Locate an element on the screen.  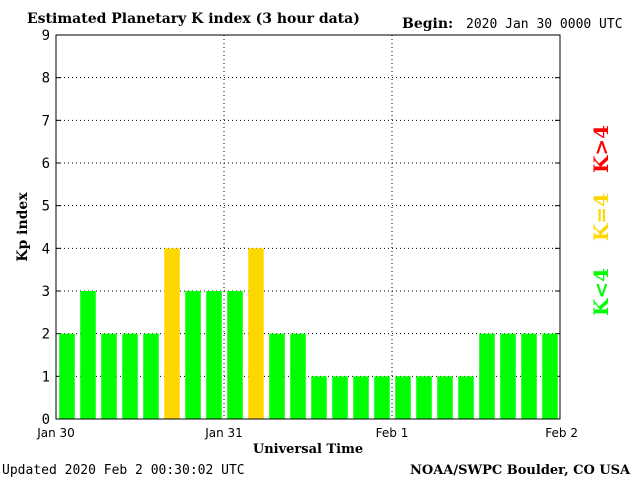
x-tick-labels: Jan 30 Jan 31 Feb 1 Feb 2 is located at coordinates (307, 433).